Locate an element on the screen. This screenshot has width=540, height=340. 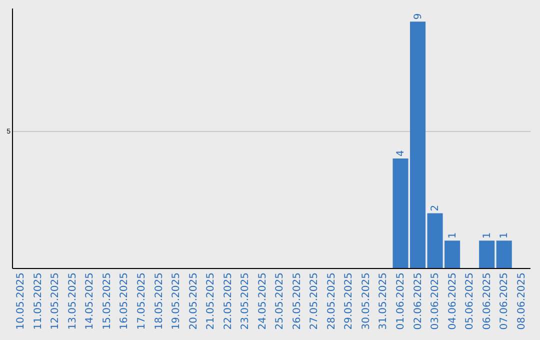
x-tick-label: 26.05.2025 is located at coordinates (297, 301).